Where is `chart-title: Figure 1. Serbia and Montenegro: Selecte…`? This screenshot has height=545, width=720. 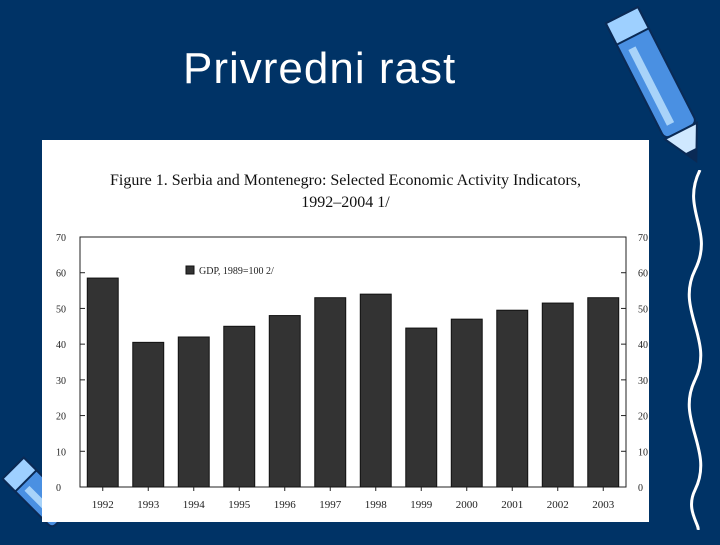
chart-title: Figure 1. Serbia and Montenegro: Selecte… is located at coordinates (345, 192).